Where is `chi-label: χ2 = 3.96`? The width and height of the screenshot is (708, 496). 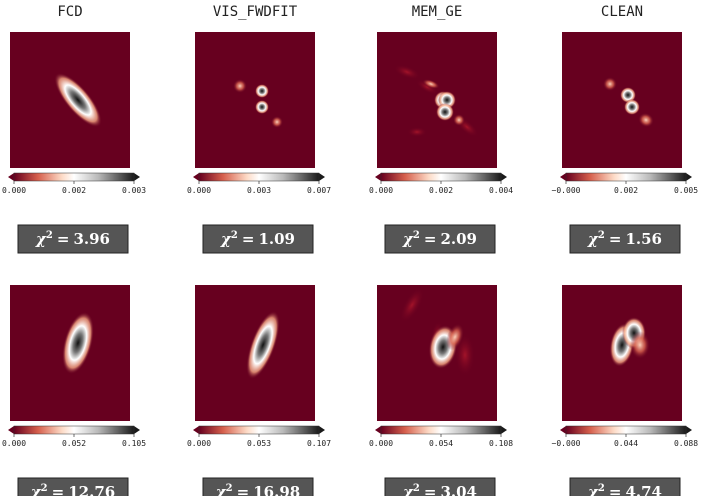
chi-label: χ2 = 3.96 is located at coordinates (72, 239).